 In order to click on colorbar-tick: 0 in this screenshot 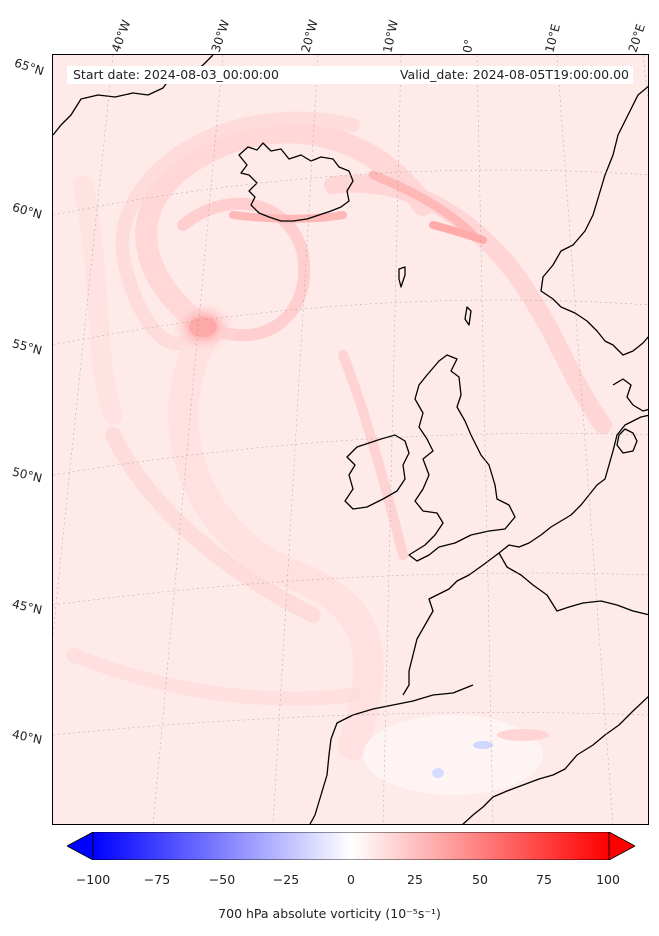, I will do `click(351, 879)`.